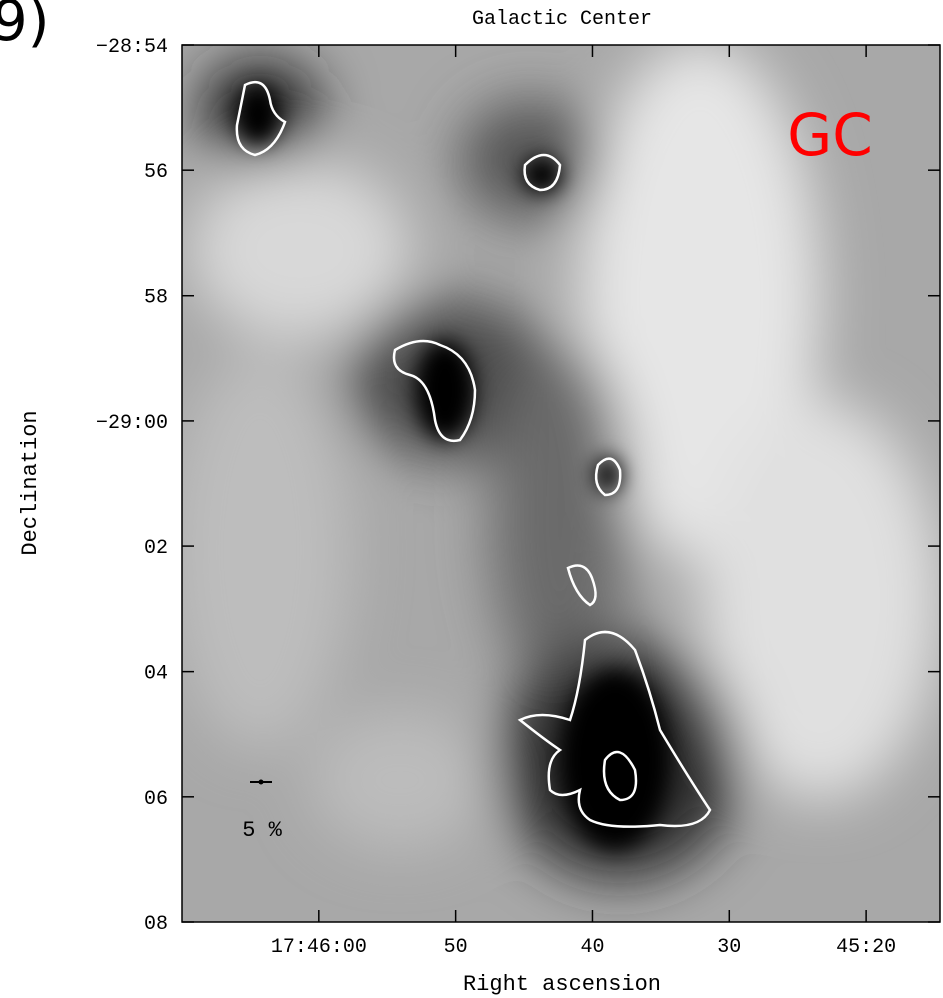  What do you see at coordinates (829, 135) in the screenshot?
I see `annotation: GC` at bounding box center [829, 135].